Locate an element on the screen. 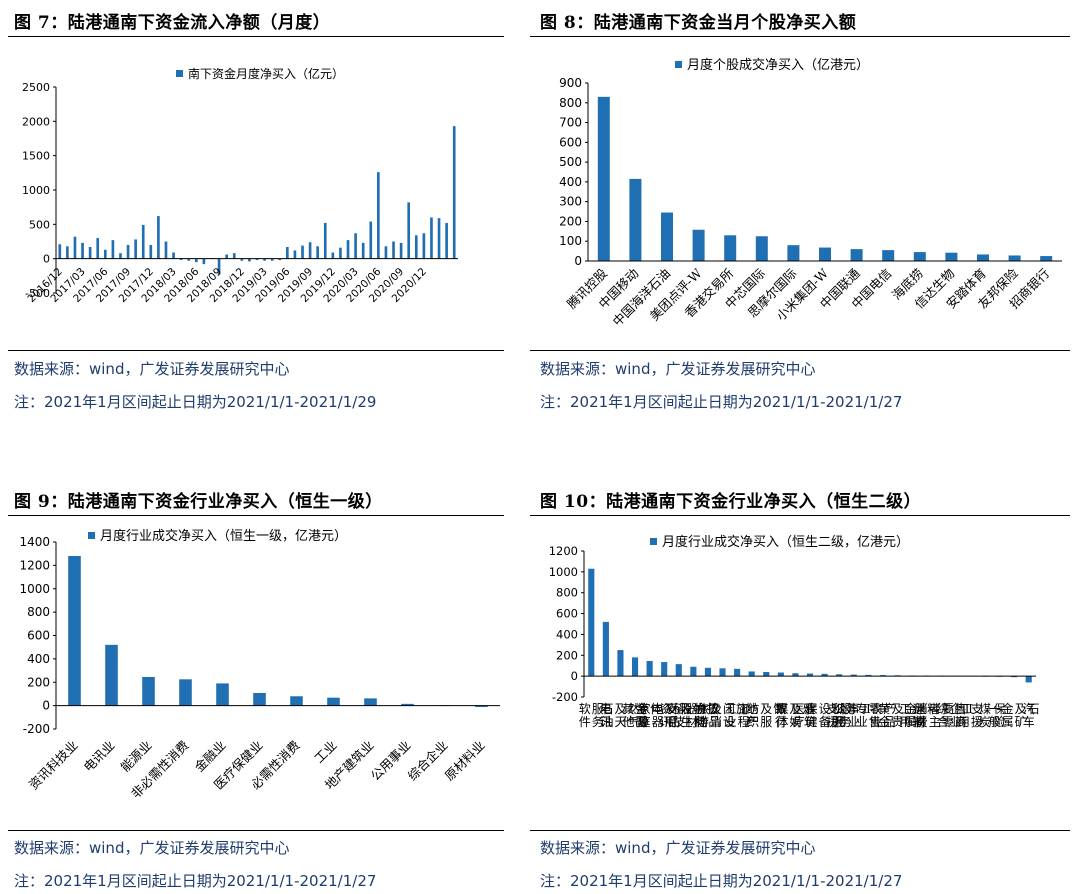  fig8-ytick-label: 600 is located at coordinates (570, 142).